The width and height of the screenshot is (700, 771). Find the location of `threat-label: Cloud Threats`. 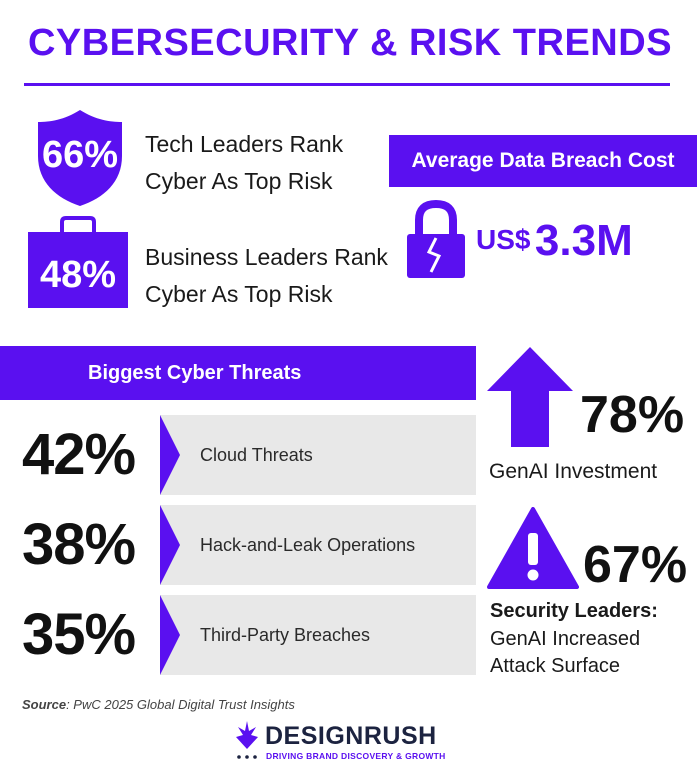

threat-label: Cloud Threats is located at coordinates (256, 454).